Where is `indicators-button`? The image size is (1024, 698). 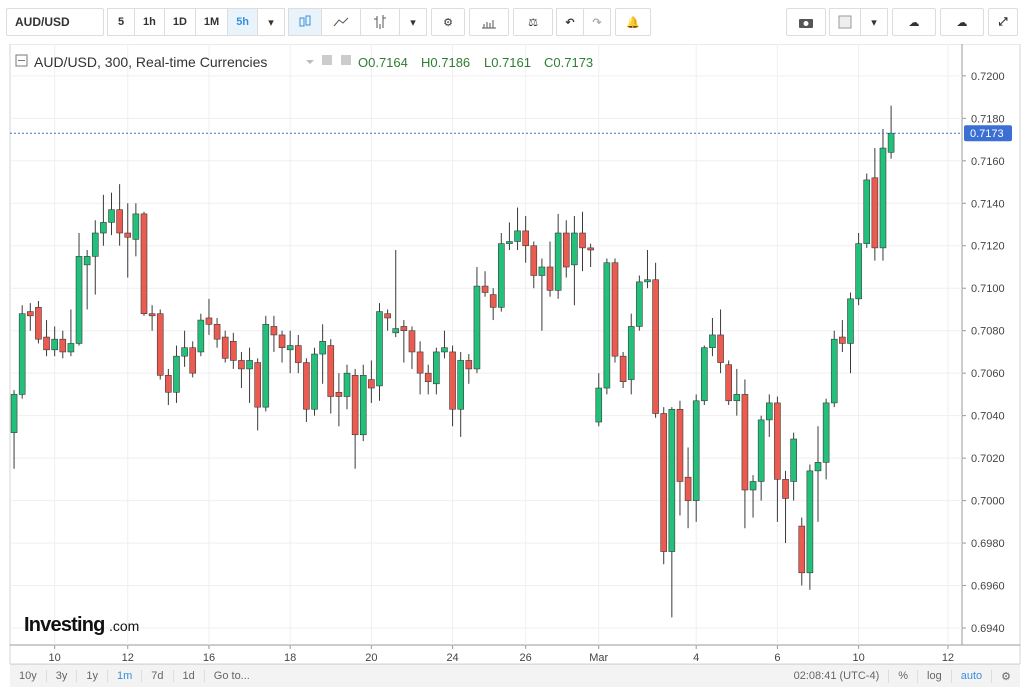 indicators-button is located at coordinates (489, 22).